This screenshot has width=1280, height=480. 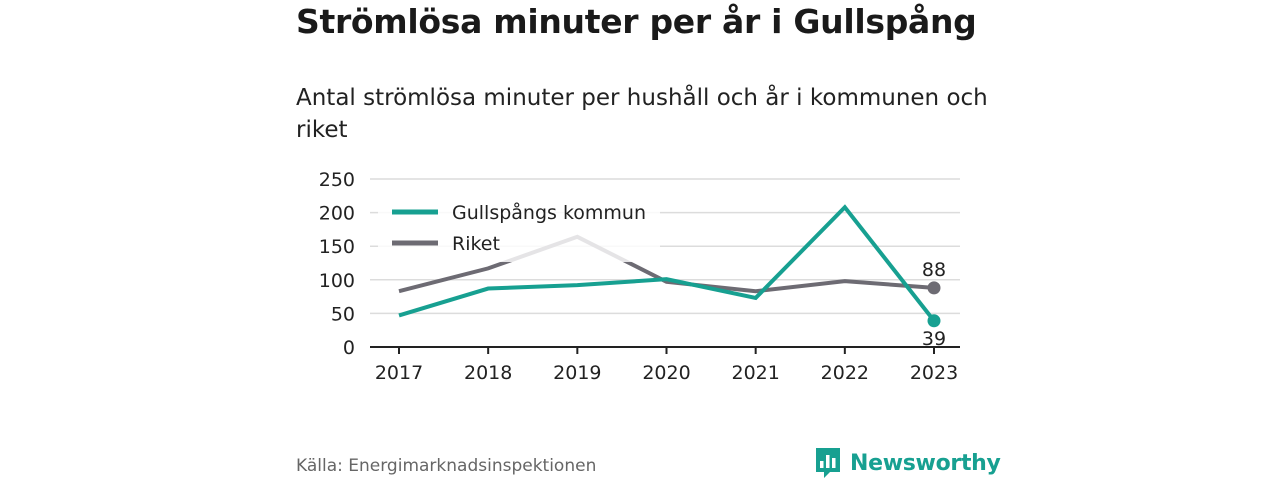 I want to click on legend-background, so click(x=519, y=226).